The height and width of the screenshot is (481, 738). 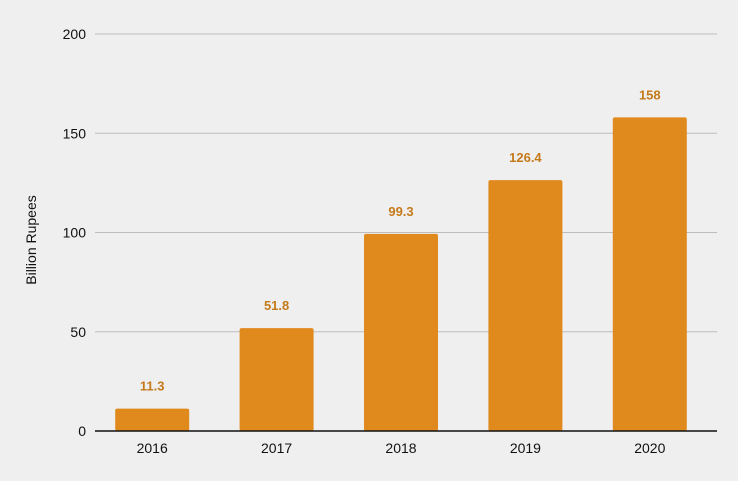 I want to click on bar-2016, so click(x=152, y=419).